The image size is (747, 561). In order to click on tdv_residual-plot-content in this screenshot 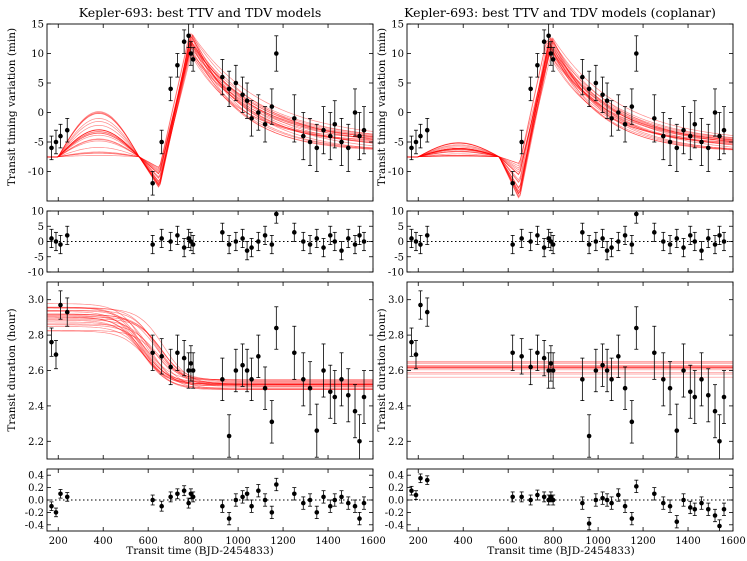, I will do `click(570, 502)`.